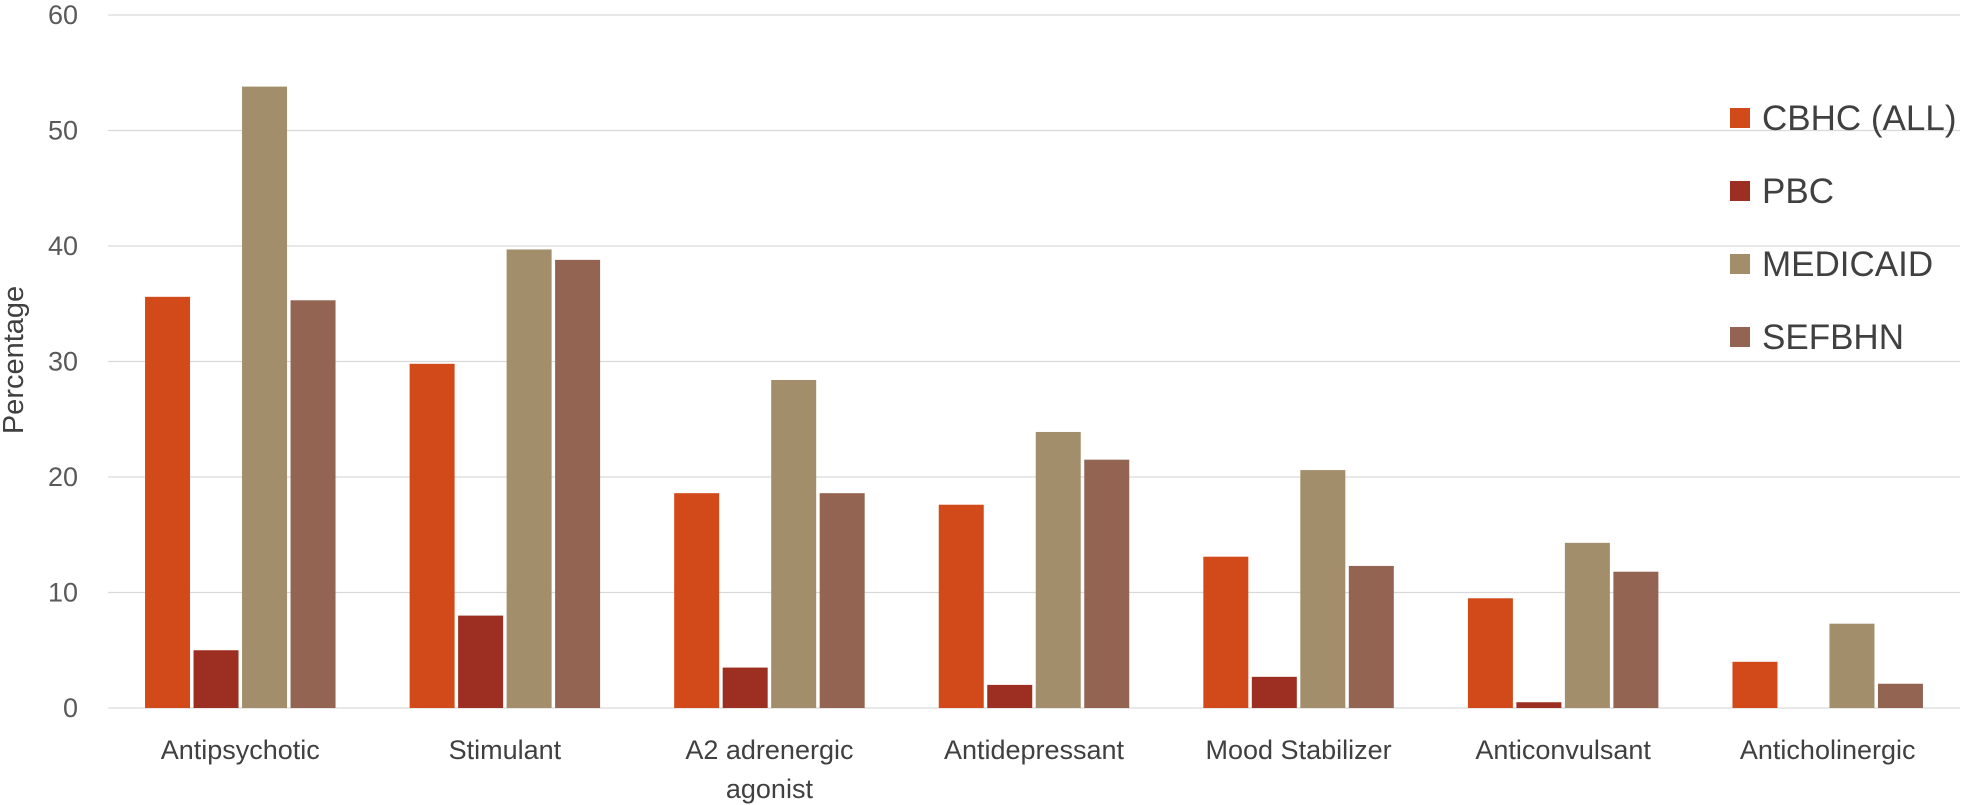 The width and height of the screenshot is (1972, 805). What do you see at coordinates (505, 750) in the screenshot?
I see `x-tick-label: Stimulant` at bounding box center [505, 750].